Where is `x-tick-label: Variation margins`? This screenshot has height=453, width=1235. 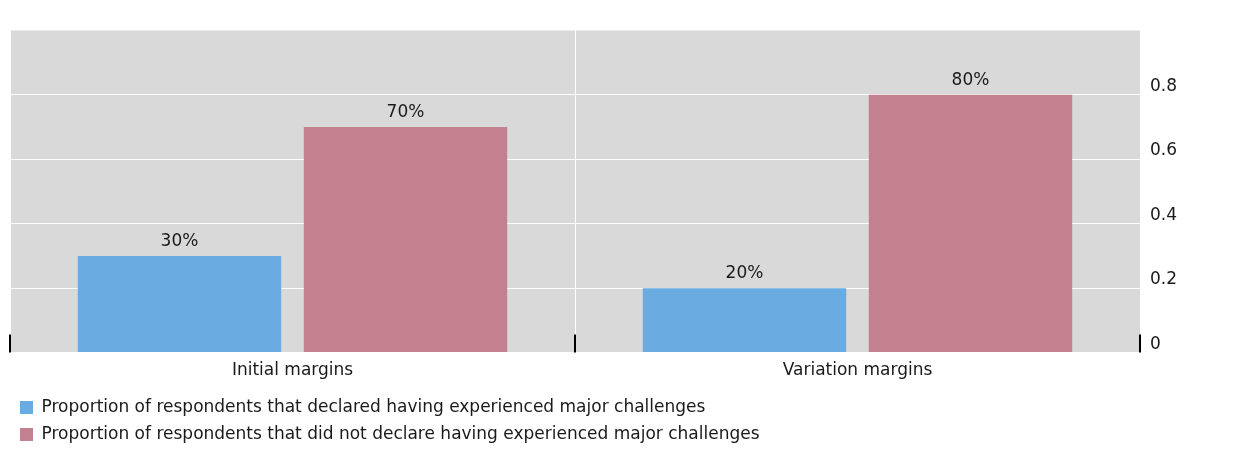
x-tick-label: Variation margins is located at coordinates (857, 369).